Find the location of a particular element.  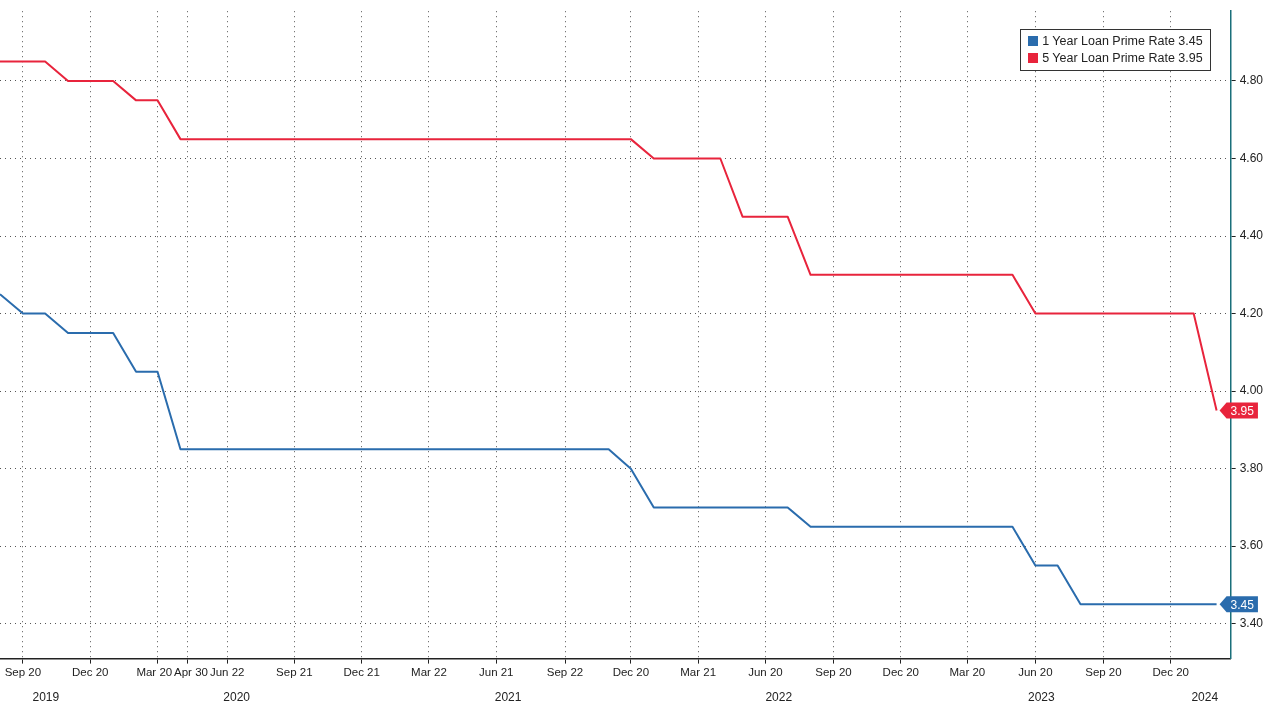

legend-label: 5 Year Loan Prime Rate 3.95 is located at coordinates (1122, 58).